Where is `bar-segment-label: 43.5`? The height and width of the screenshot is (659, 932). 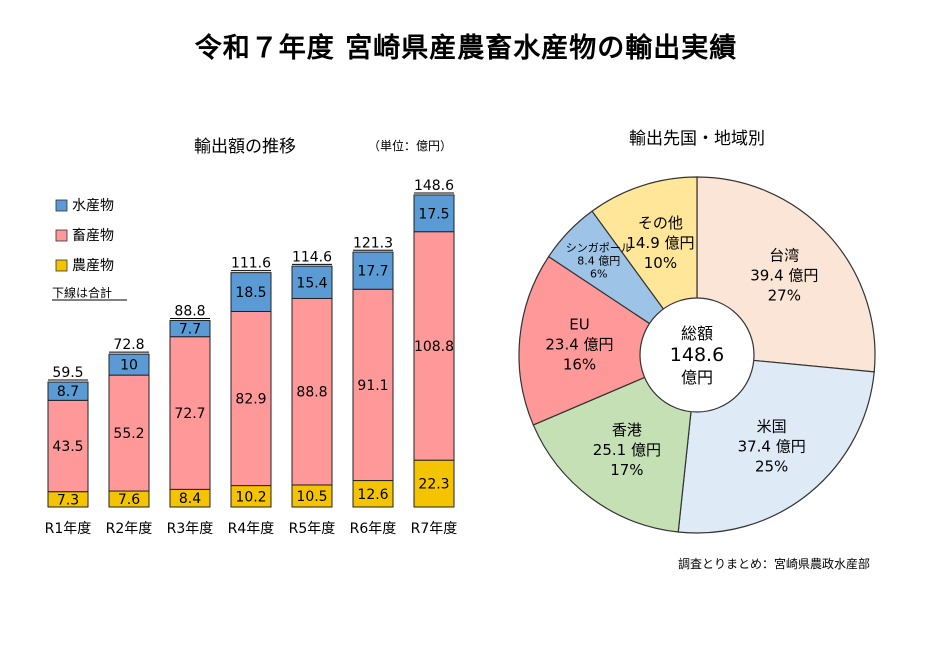 bar-segment-label: 43.5 is located at coordinates (67, 447).